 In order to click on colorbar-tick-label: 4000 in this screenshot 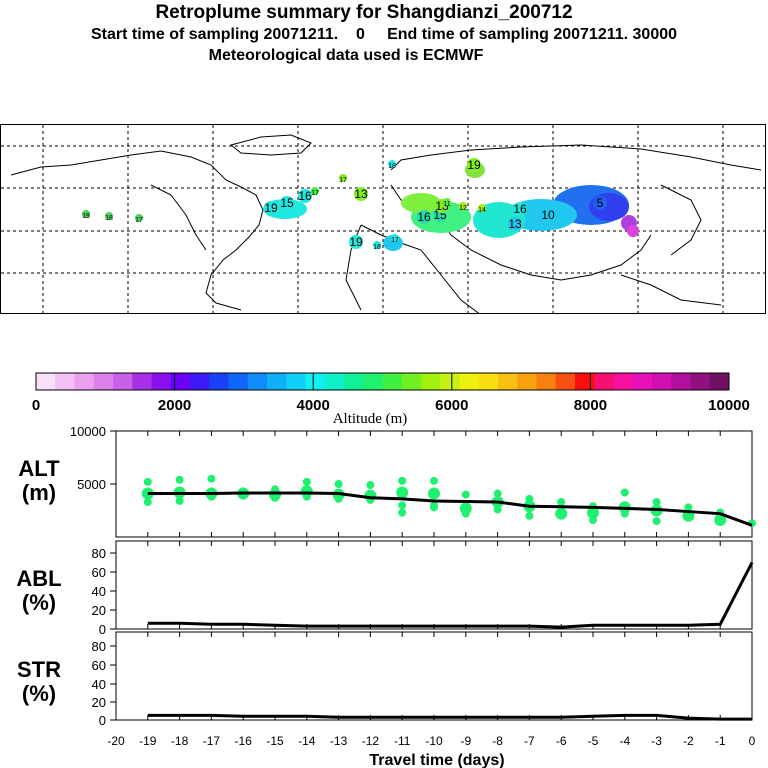, I will do `click(313, 405)`.